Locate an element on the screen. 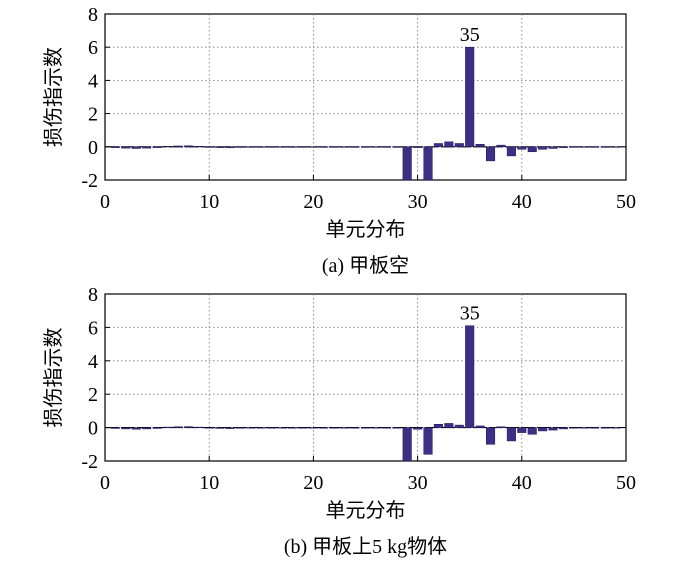  x-tick-label: 50 is located at coordinates (626, 202).